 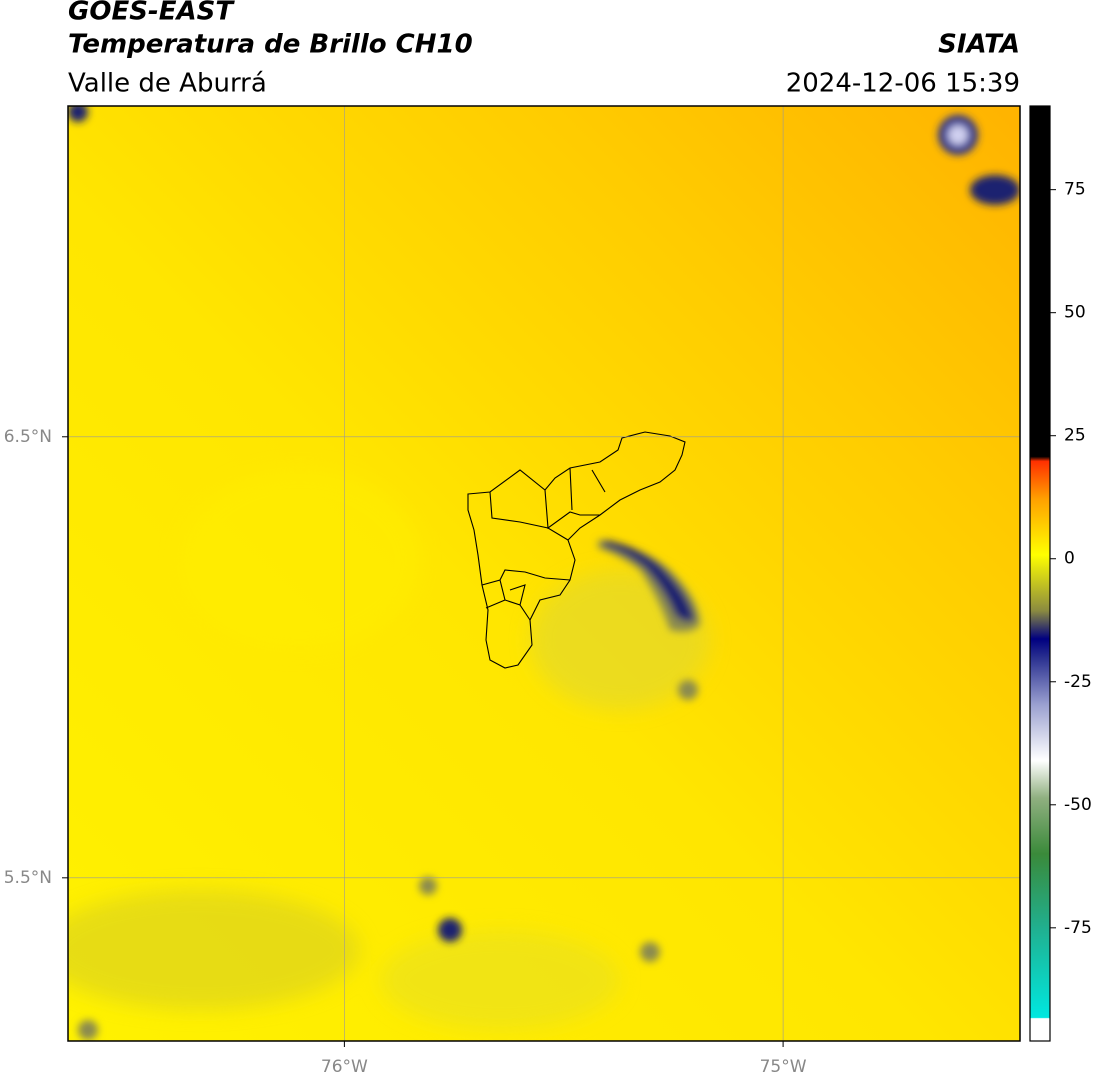 What do you see at coordinates (167, 84) in the screenshot?
I see `region: Valle de Aburrá` at bounding box center [167, 84].